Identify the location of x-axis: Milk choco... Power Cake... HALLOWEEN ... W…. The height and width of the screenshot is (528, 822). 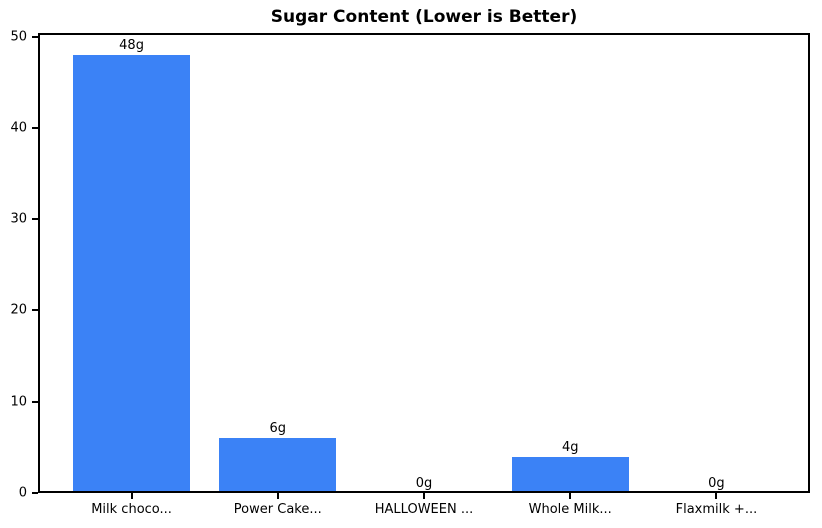
(424, 510).